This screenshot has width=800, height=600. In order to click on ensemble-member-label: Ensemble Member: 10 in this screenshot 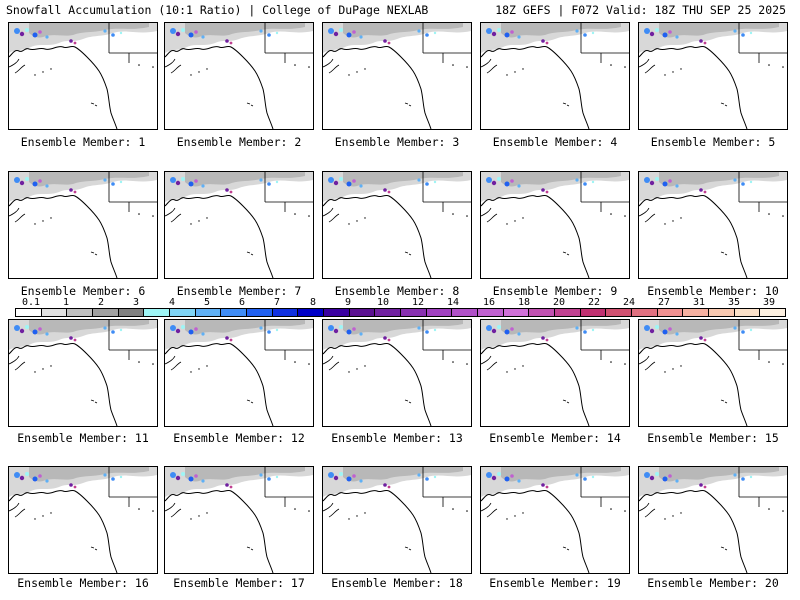, I will do `click(713, 291)`.